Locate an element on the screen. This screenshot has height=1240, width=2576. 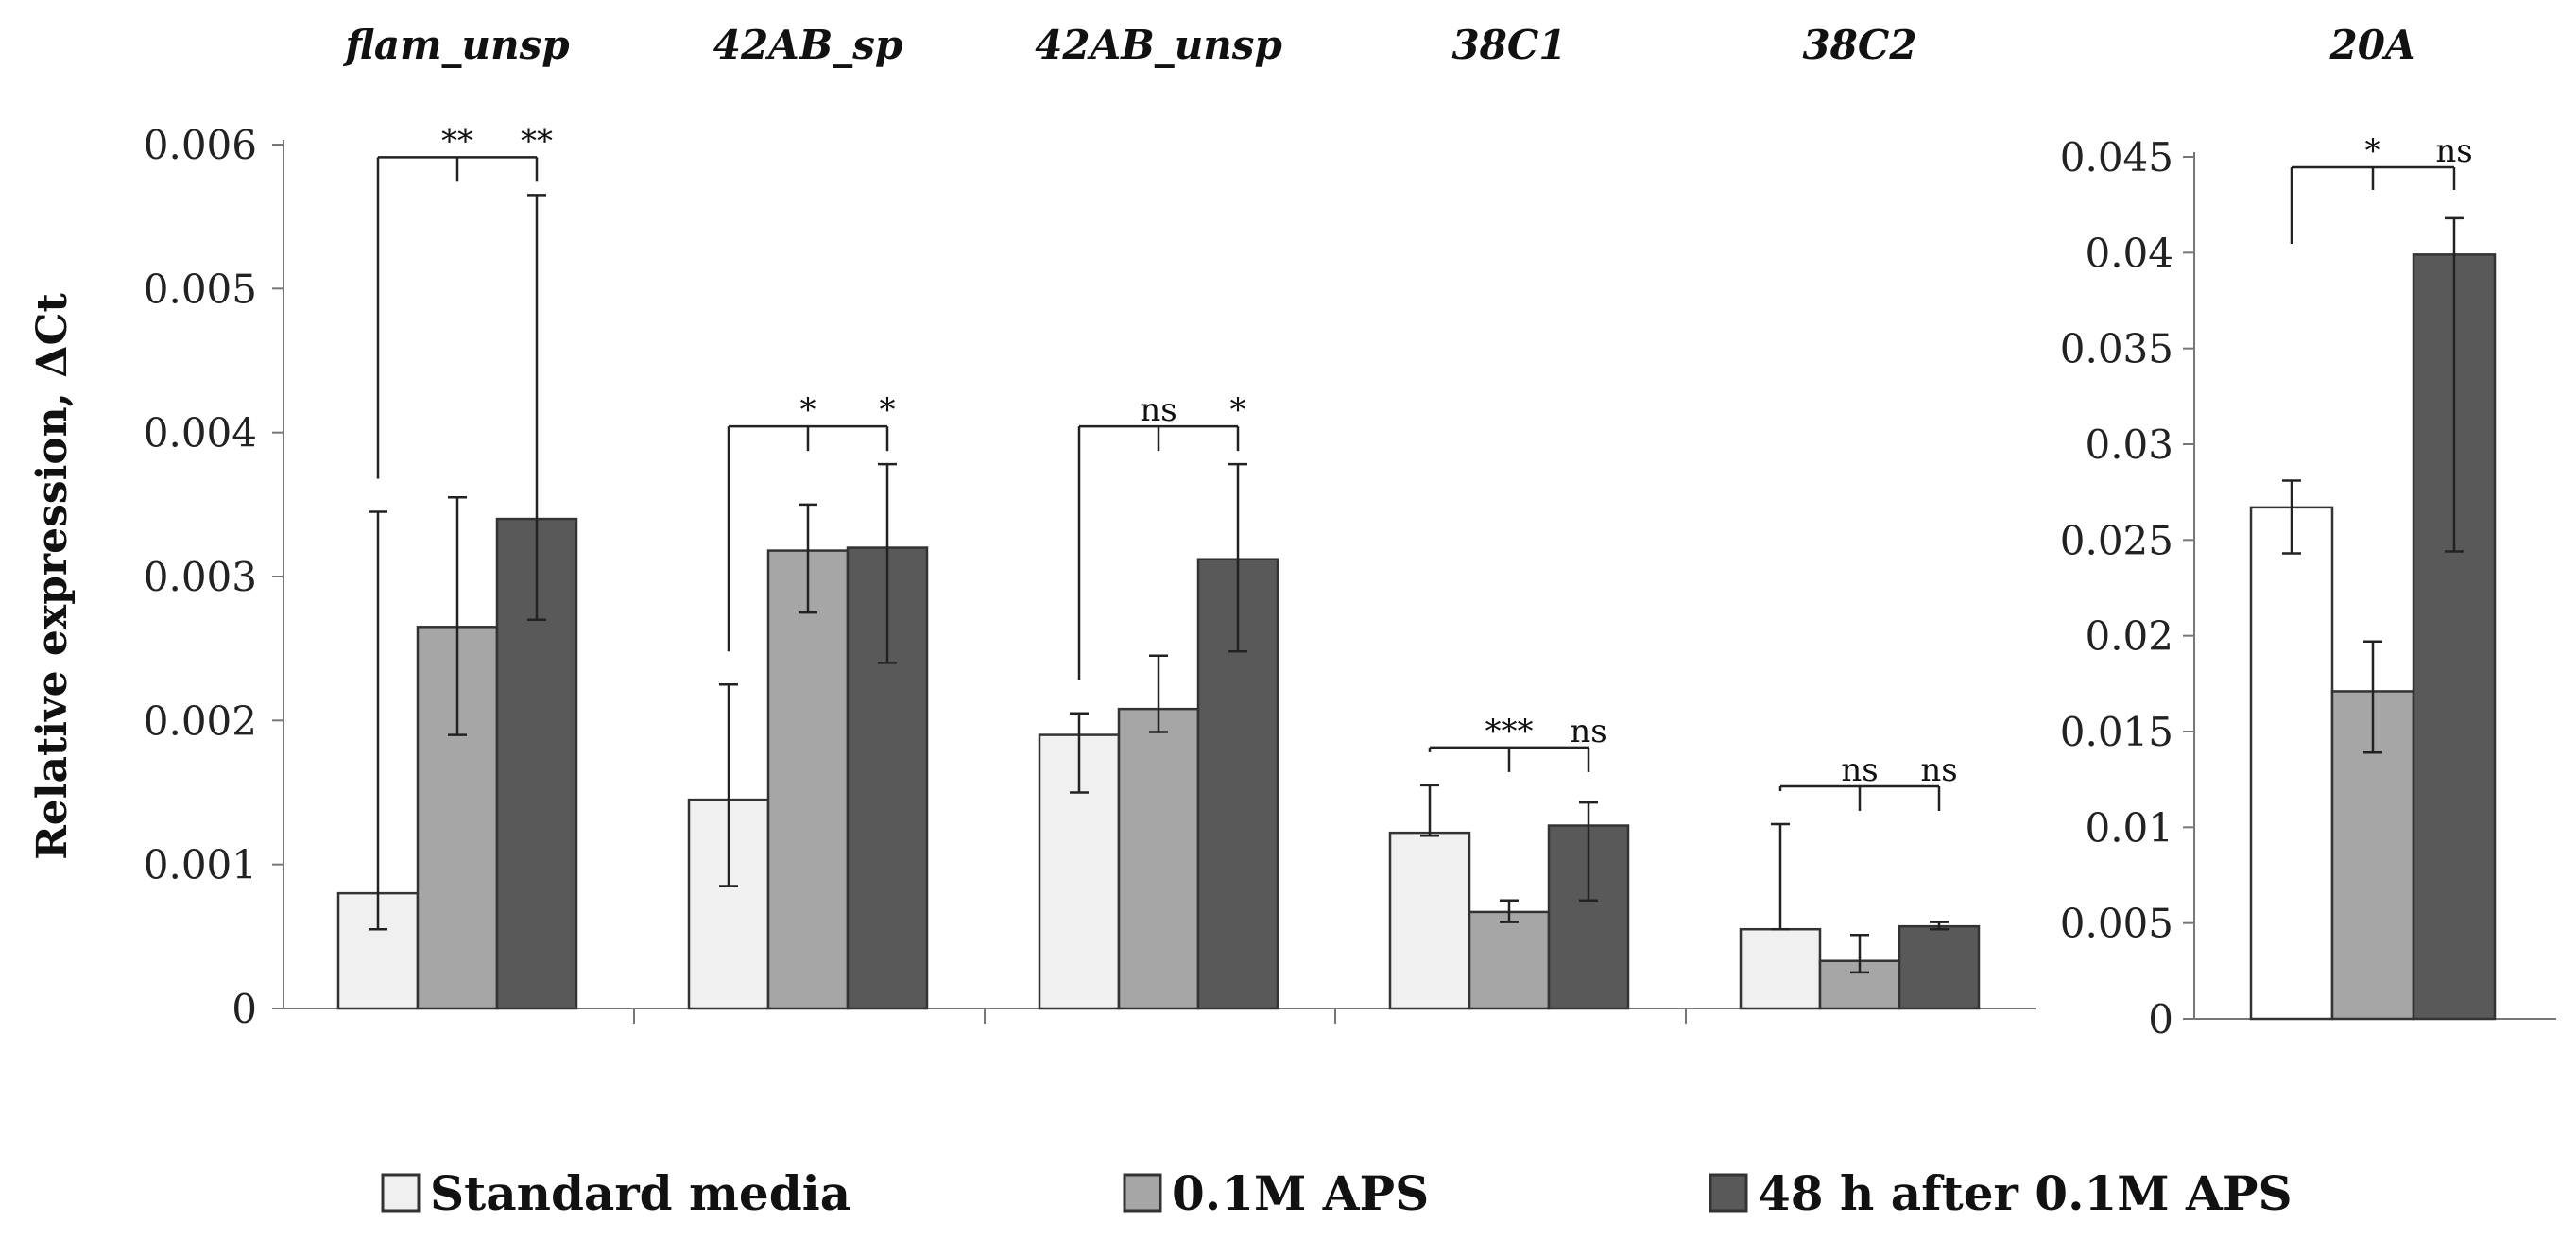
right-y-tick-label: 0.01 is located at coordinates (2129, 827).